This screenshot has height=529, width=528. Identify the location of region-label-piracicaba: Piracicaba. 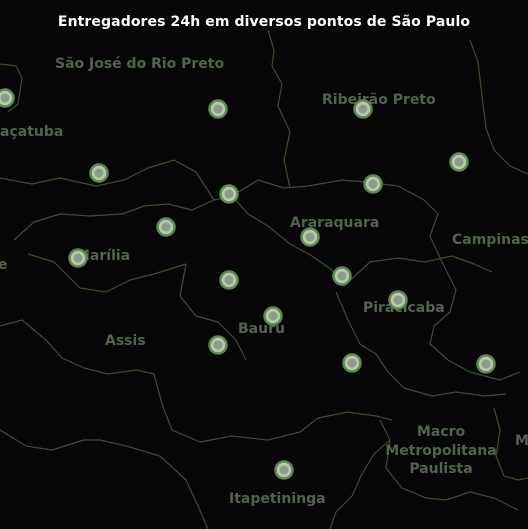
(404, 308).